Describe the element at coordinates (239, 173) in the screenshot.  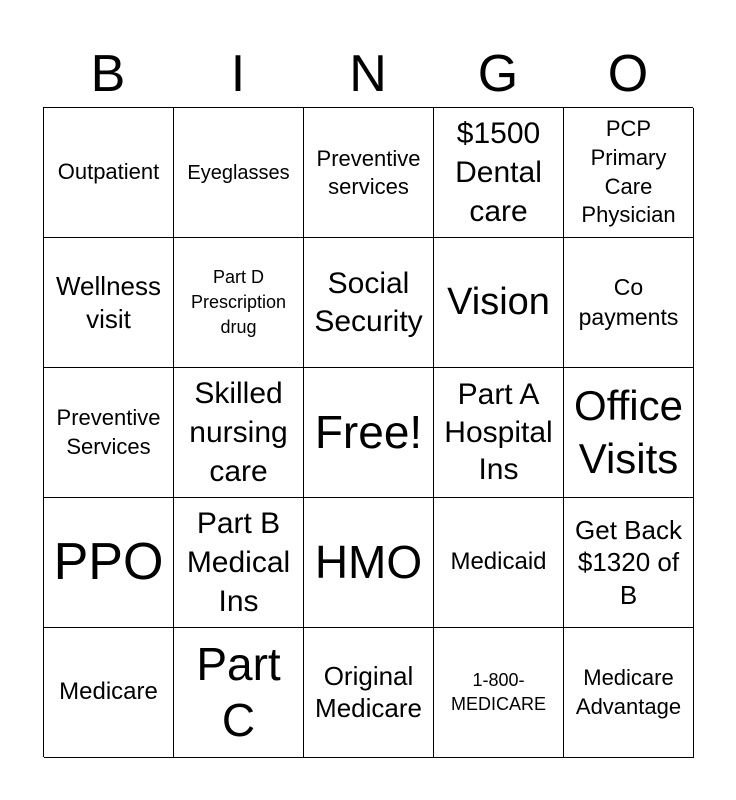
I see `bingo-cell: Eyeglasses` at that location.